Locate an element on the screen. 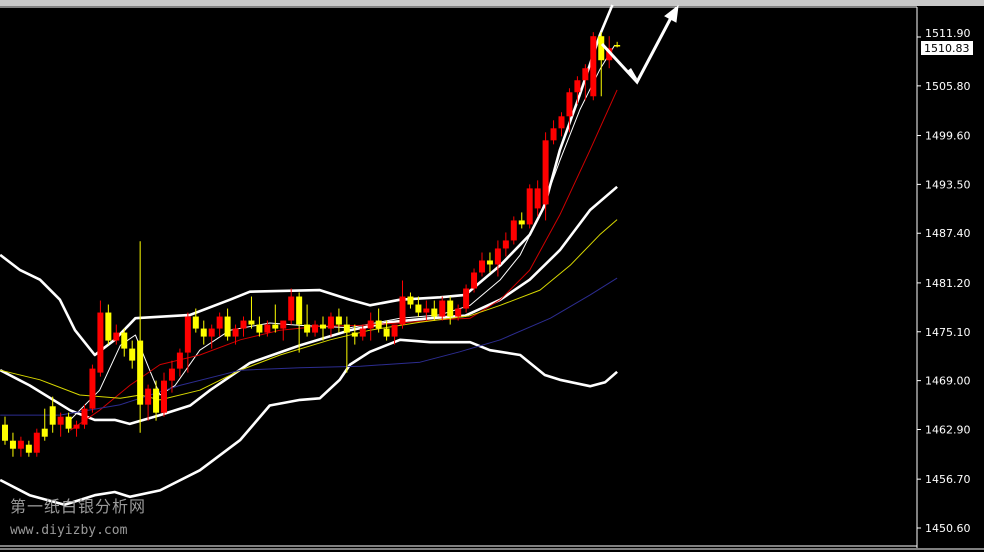  current-price-value: 1510.83 is located at coordinates (947, 48).